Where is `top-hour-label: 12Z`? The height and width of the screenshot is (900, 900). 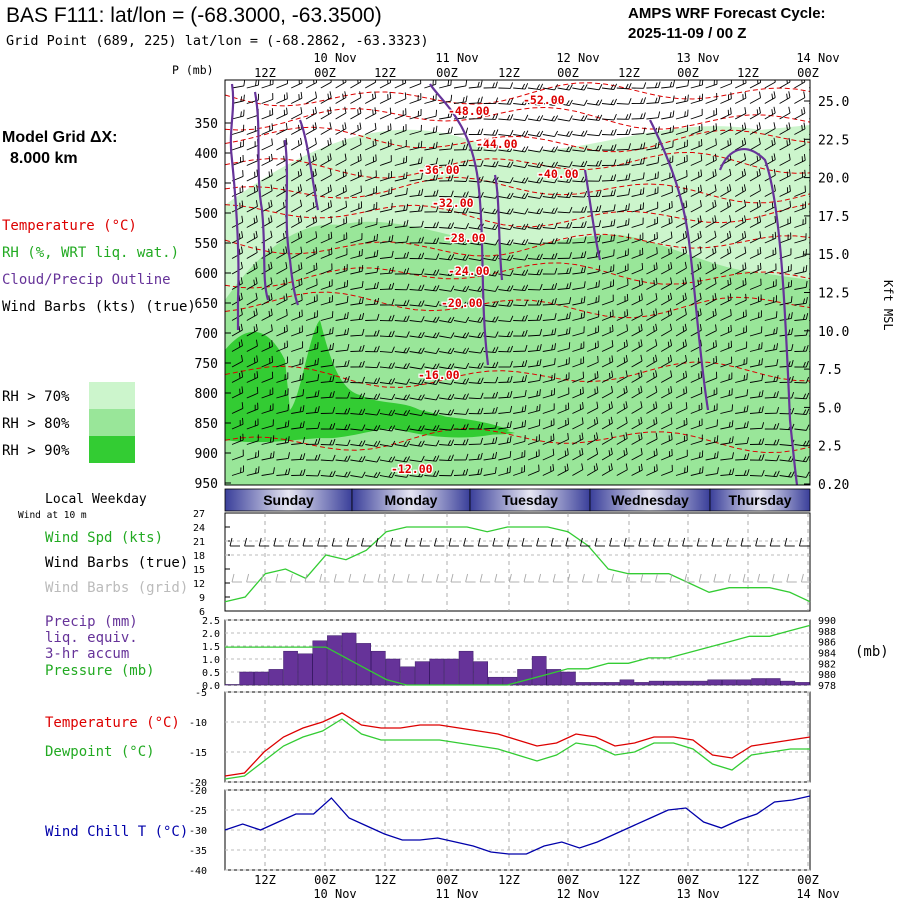
top-hour-label: 12Z is located at coordinates (385, 73).